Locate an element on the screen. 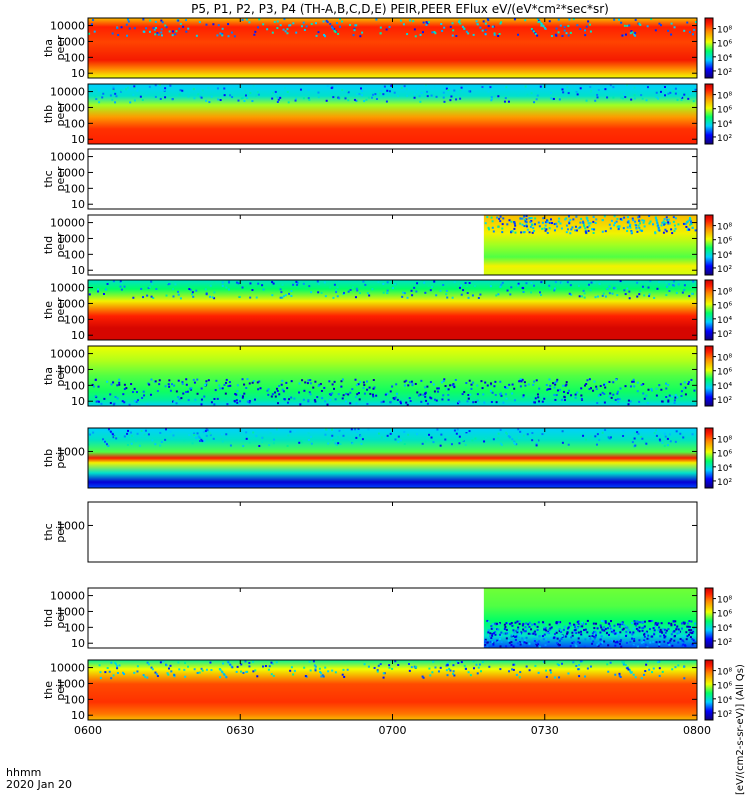 The width and height of the screenshot is (750, 800). x-tick-label: 0730 is located at coordinates (545, 730).